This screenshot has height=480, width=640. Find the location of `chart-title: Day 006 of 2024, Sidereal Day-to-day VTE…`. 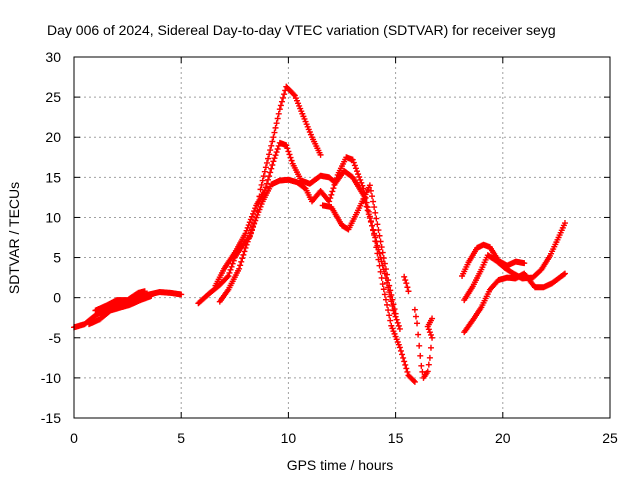

chart-title: Day 006 of 2024, Sidereal Day-to-day VTE… is located at coordinates (301, 30).